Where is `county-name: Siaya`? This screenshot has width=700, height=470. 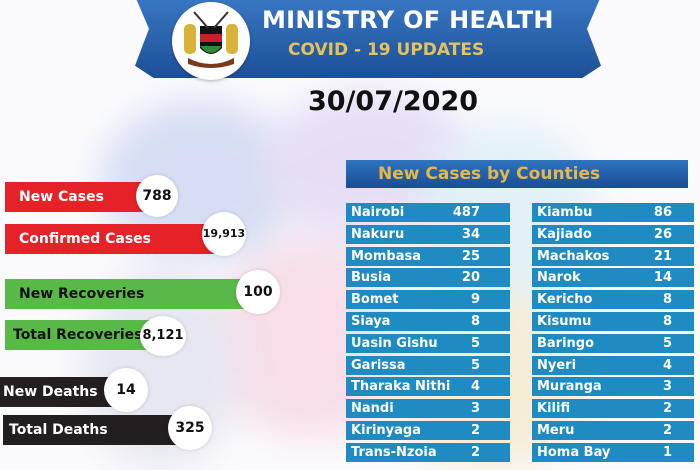
county-name: Siaya is located at coordinates (371, 321).